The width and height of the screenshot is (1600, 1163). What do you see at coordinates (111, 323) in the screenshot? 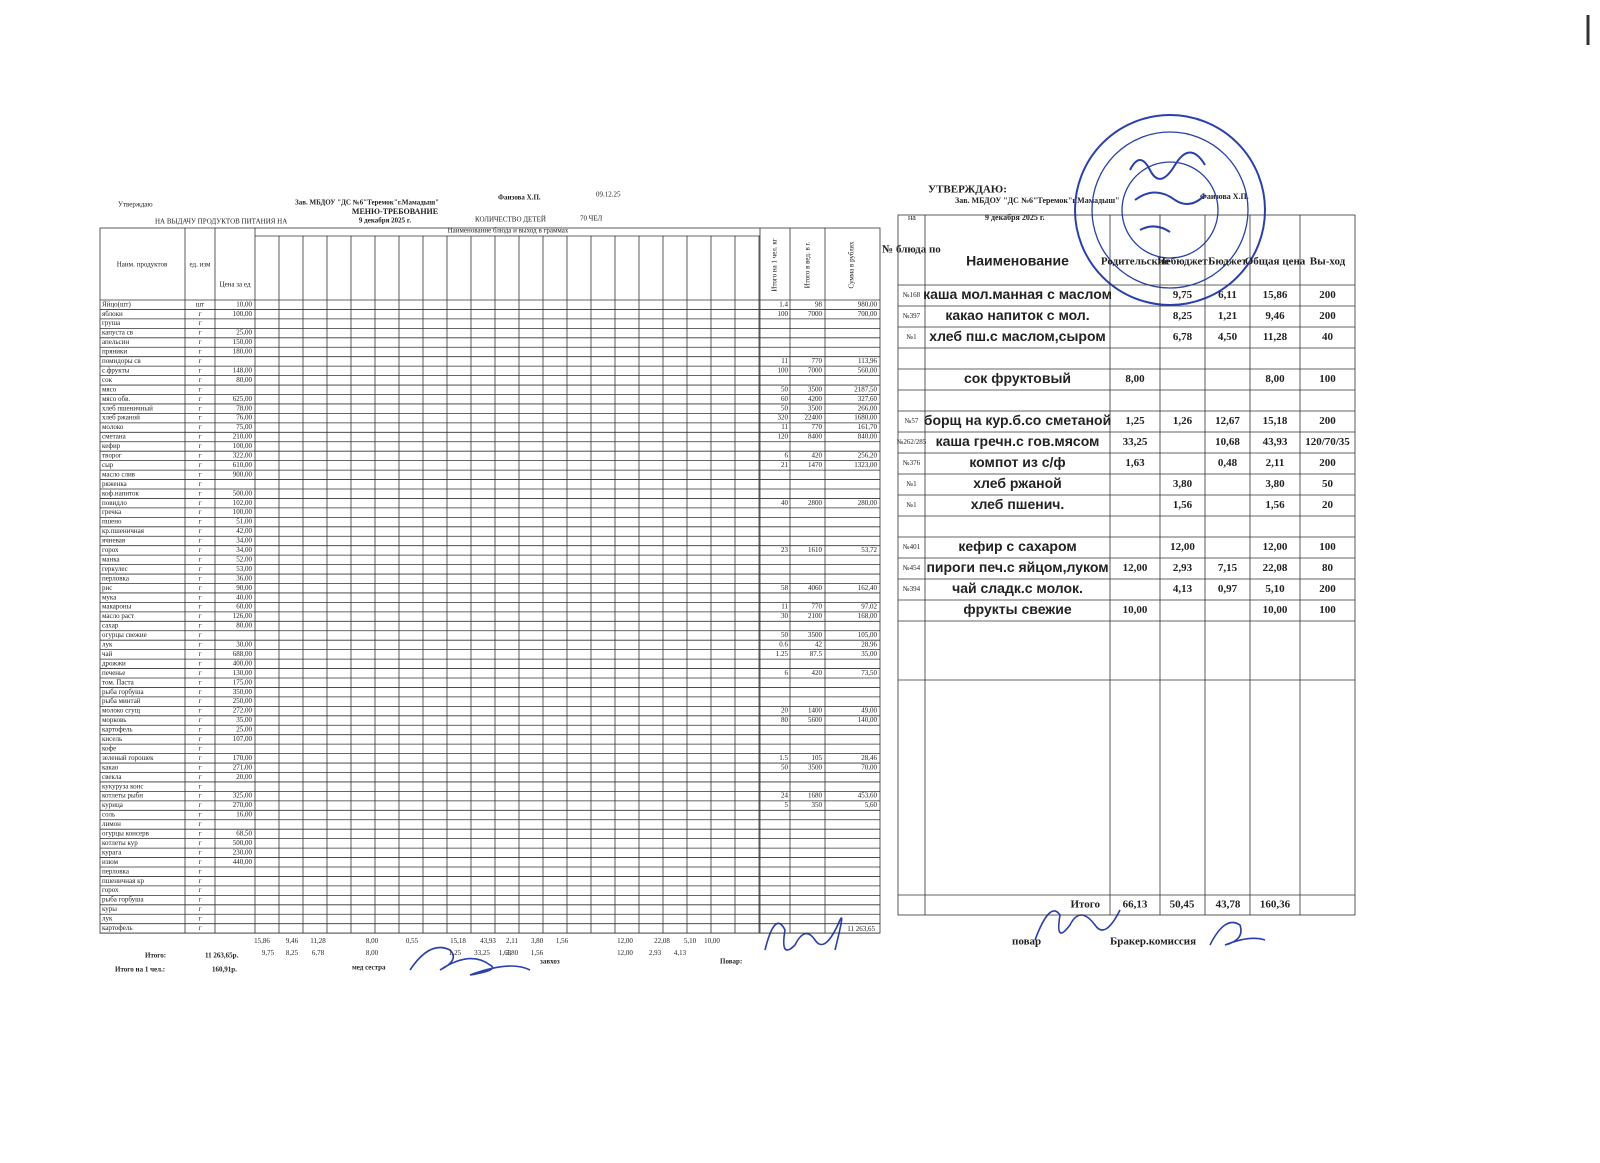
I see `product-name: груша` at bounding box center [111, 323].